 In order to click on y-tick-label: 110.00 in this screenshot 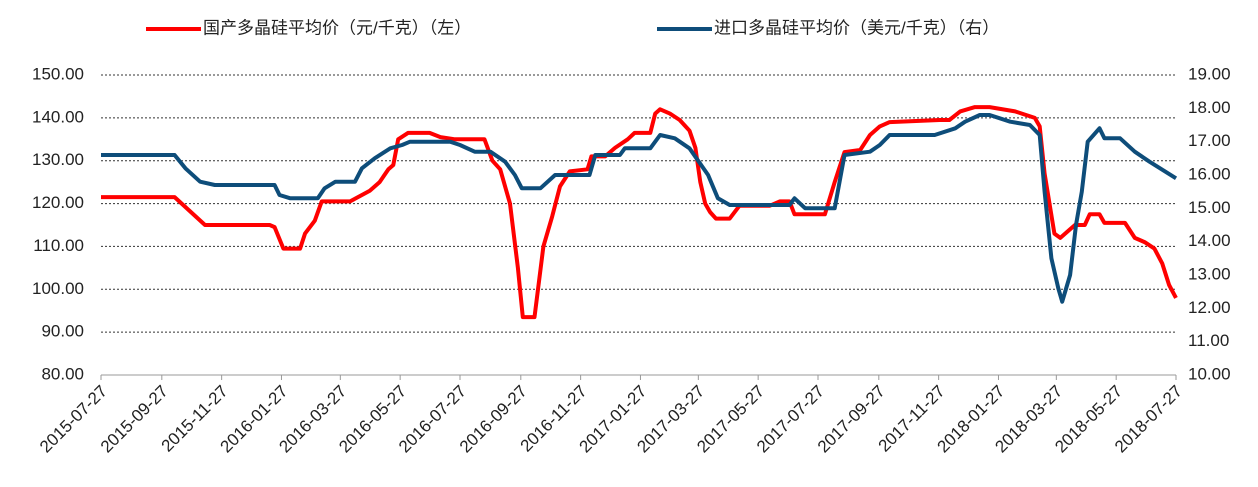, I will do `click(58, 245)`.